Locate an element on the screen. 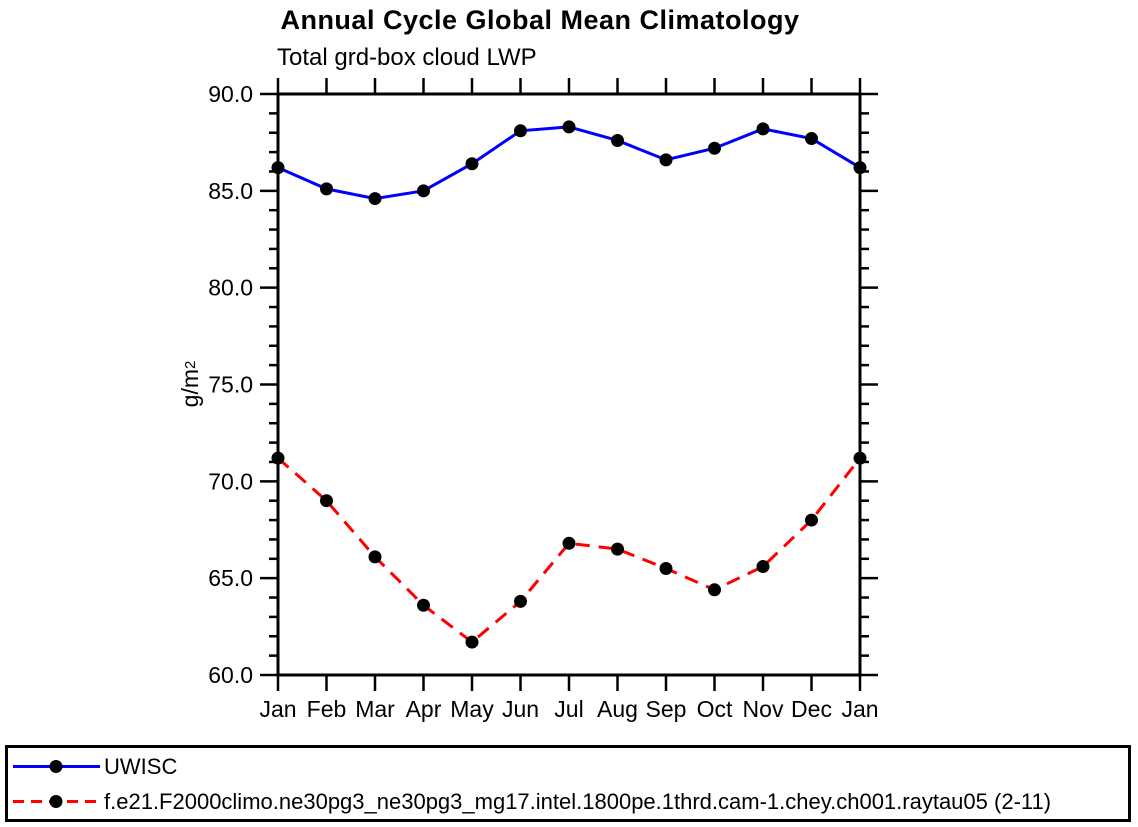 The image size is (1138, 827). legend-line-solid-icon is located at coordinates (56, 766).